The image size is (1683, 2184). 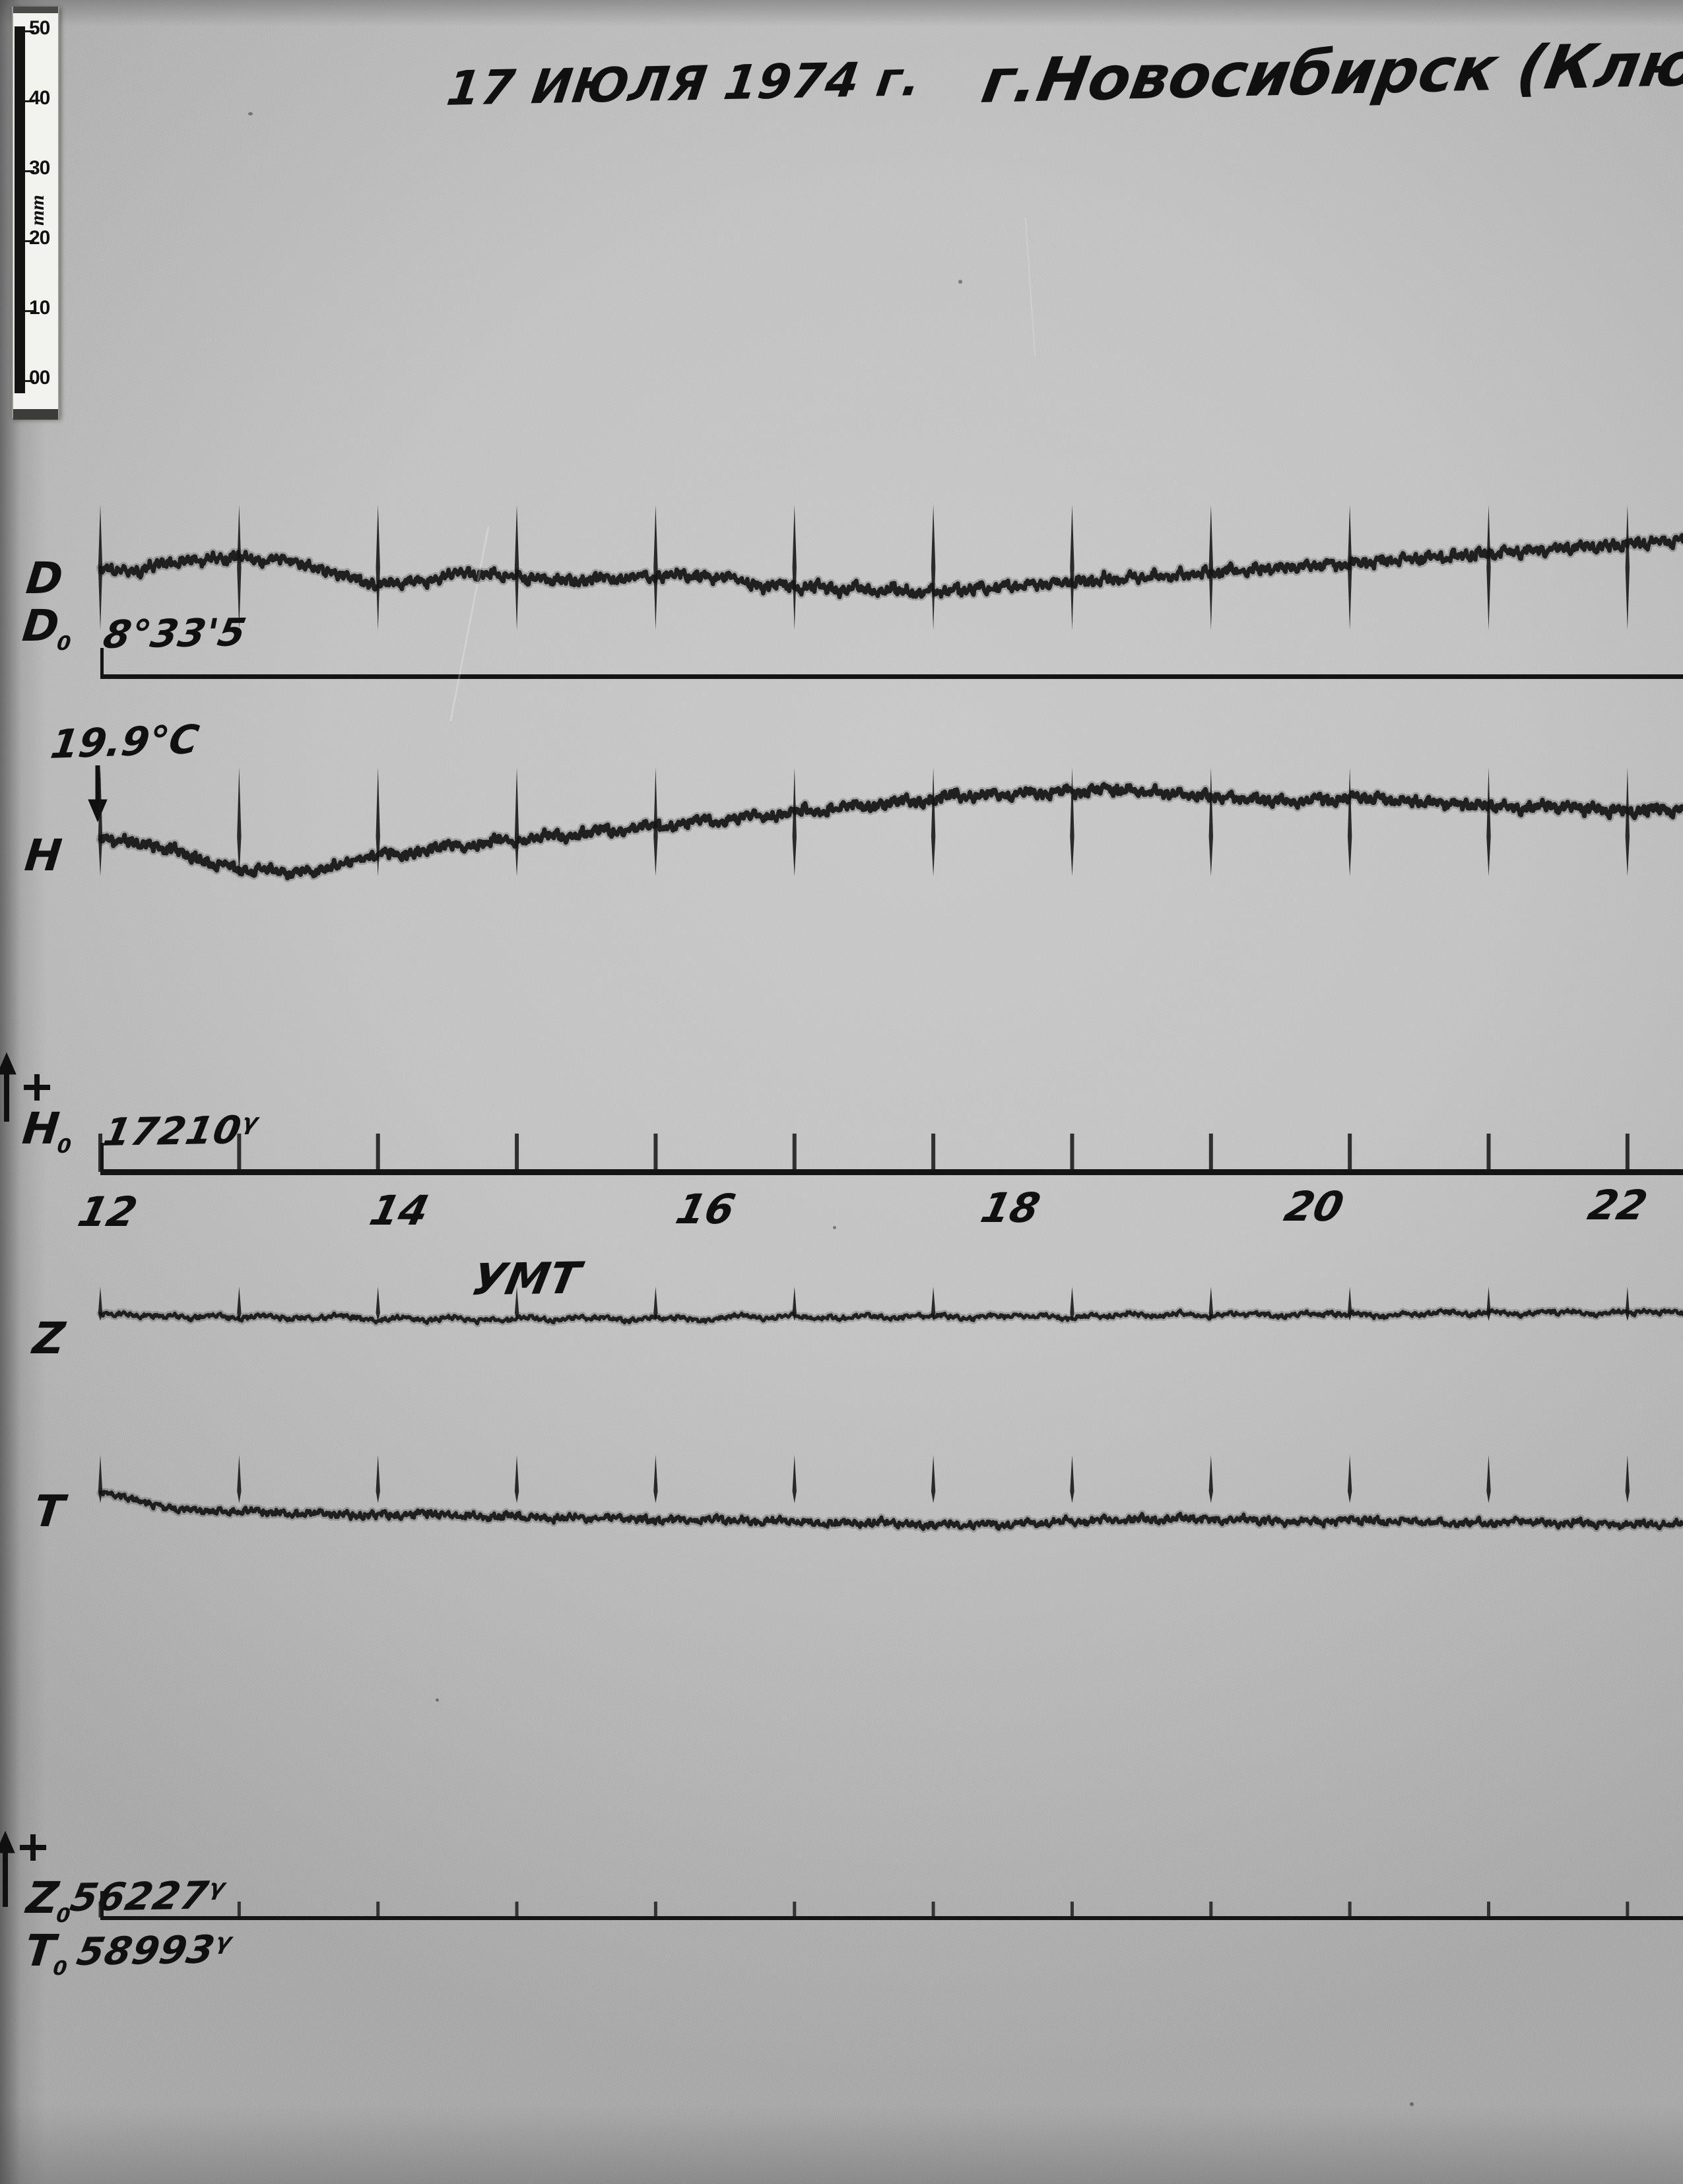 I want to click on temperature-down-arrow-icon, so click(x=98, y=794).